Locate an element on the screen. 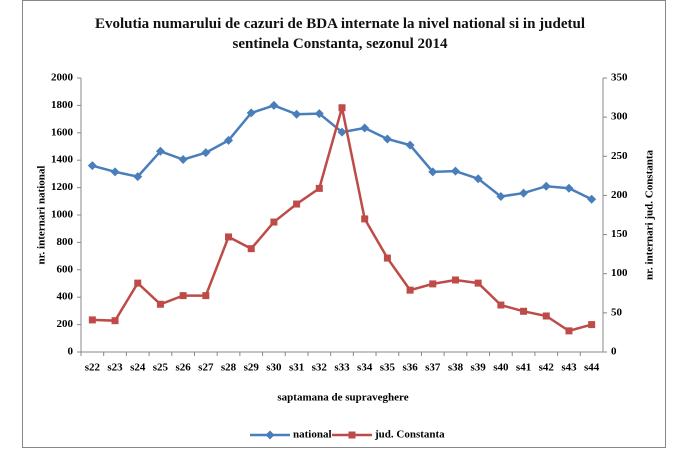 This screenshot has height=454, width=676. x-tick-label: s42 is located at coordinates (547, 368).